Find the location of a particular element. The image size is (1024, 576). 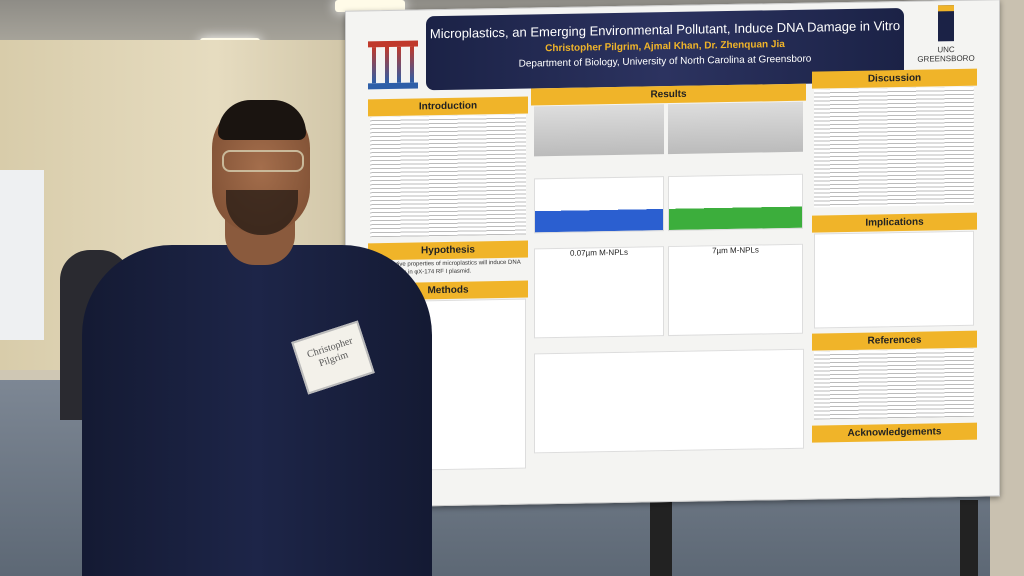

chart-title: 7µm M-NPLs is located at coordinates (735, 250).